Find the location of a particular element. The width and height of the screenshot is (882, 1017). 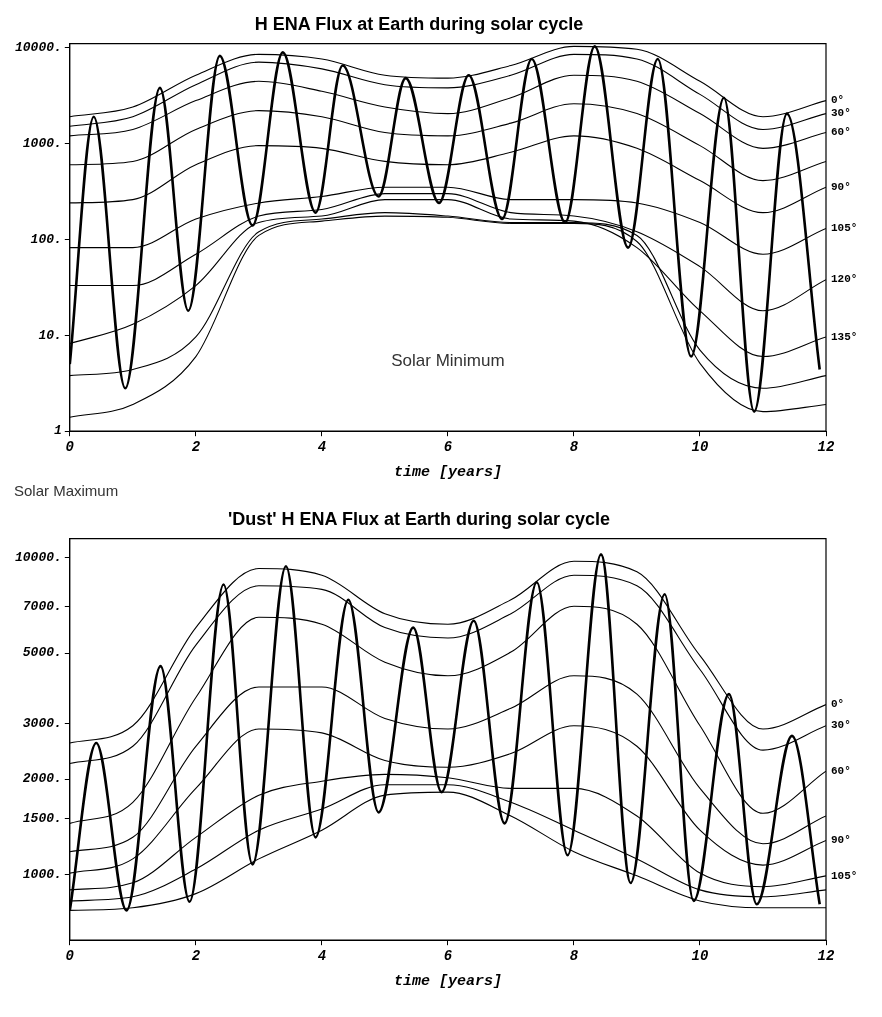

y-tick-label: 7000. is located at coordinates (42, 607).